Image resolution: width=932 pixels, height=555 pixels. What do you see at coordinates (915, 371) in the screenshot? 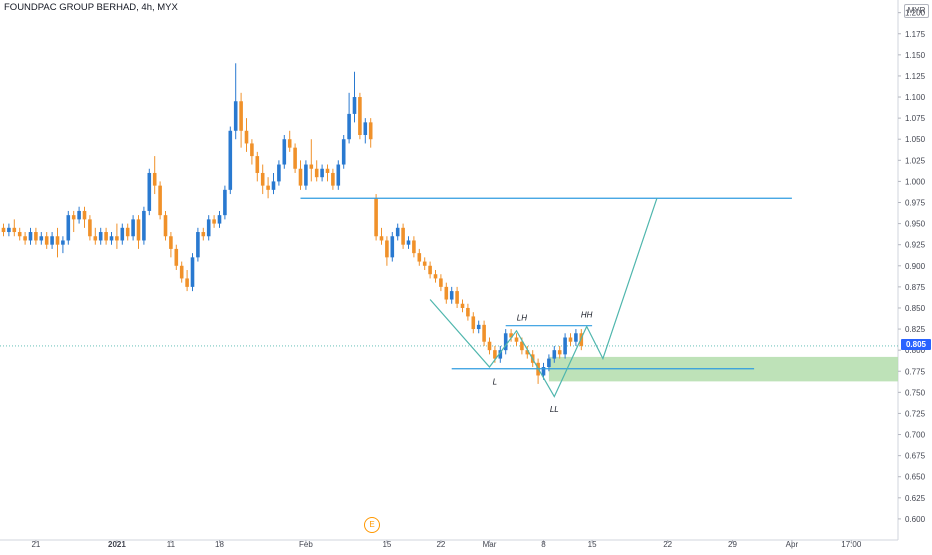
I see `price-tick-label: 0.775` at bounding box center [915, 371].